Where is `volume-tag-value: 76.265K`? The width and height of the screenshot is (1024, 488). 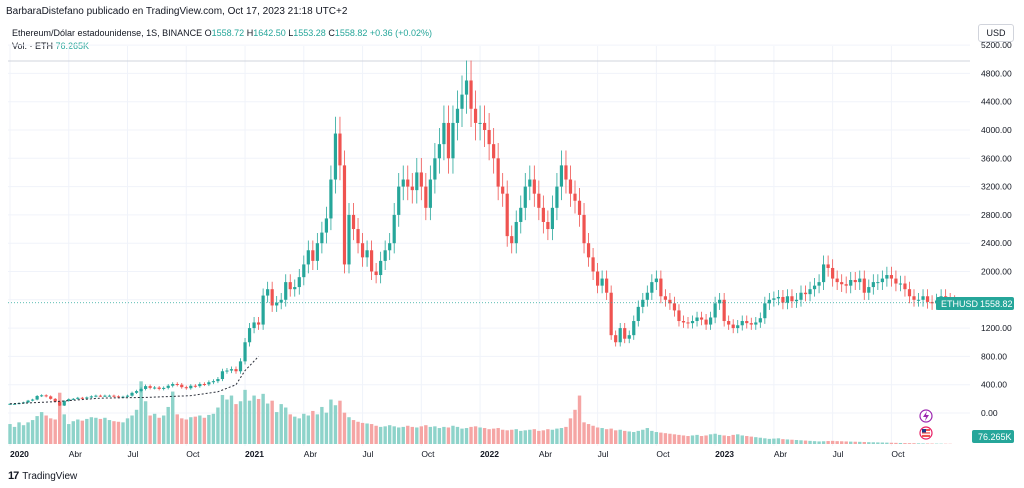 volume-tag-value: 76.265K is located at coordinates (995, 437).